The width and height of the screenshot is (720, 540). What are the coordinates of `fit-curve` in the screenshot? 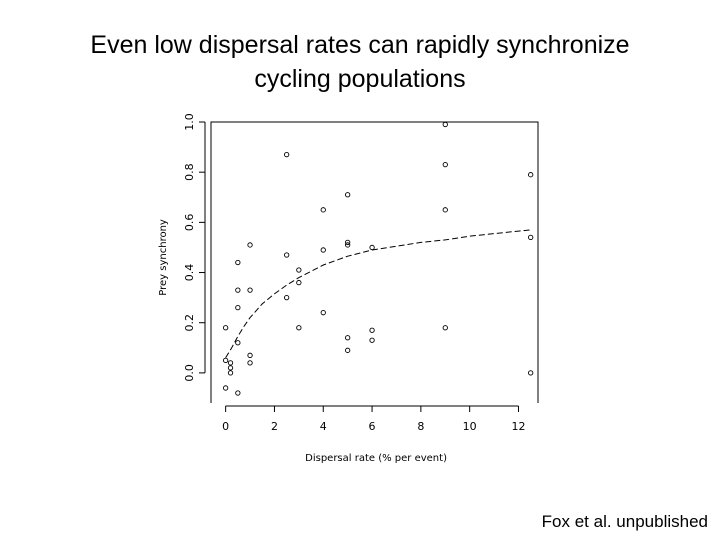 It's located at (378, 294).